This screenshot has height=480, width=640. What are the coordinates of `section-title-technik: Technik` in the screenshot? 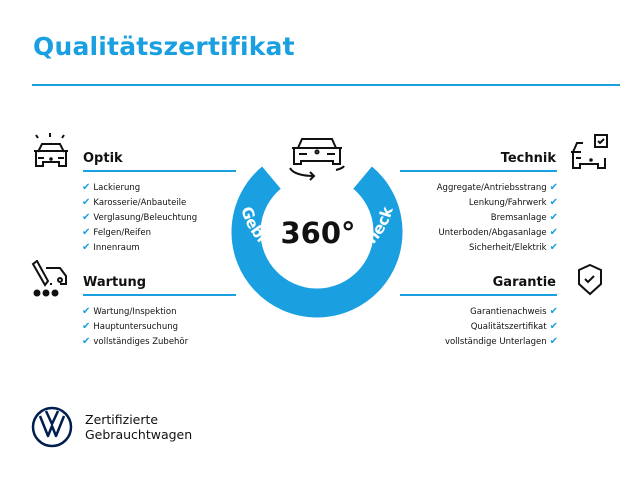 It's located at (528, 158).